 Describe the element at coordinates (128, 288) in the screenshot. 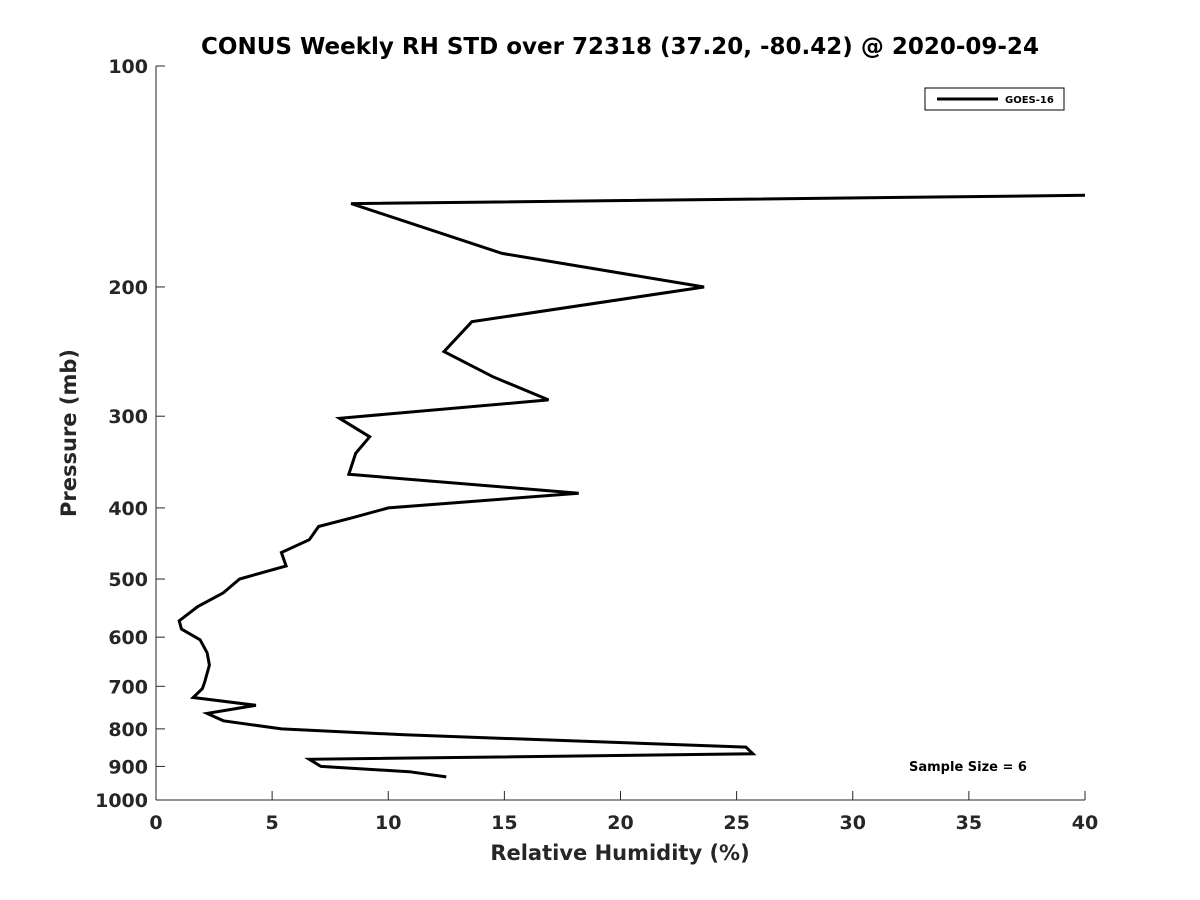

I see `y-tick-label: 200` at that location.